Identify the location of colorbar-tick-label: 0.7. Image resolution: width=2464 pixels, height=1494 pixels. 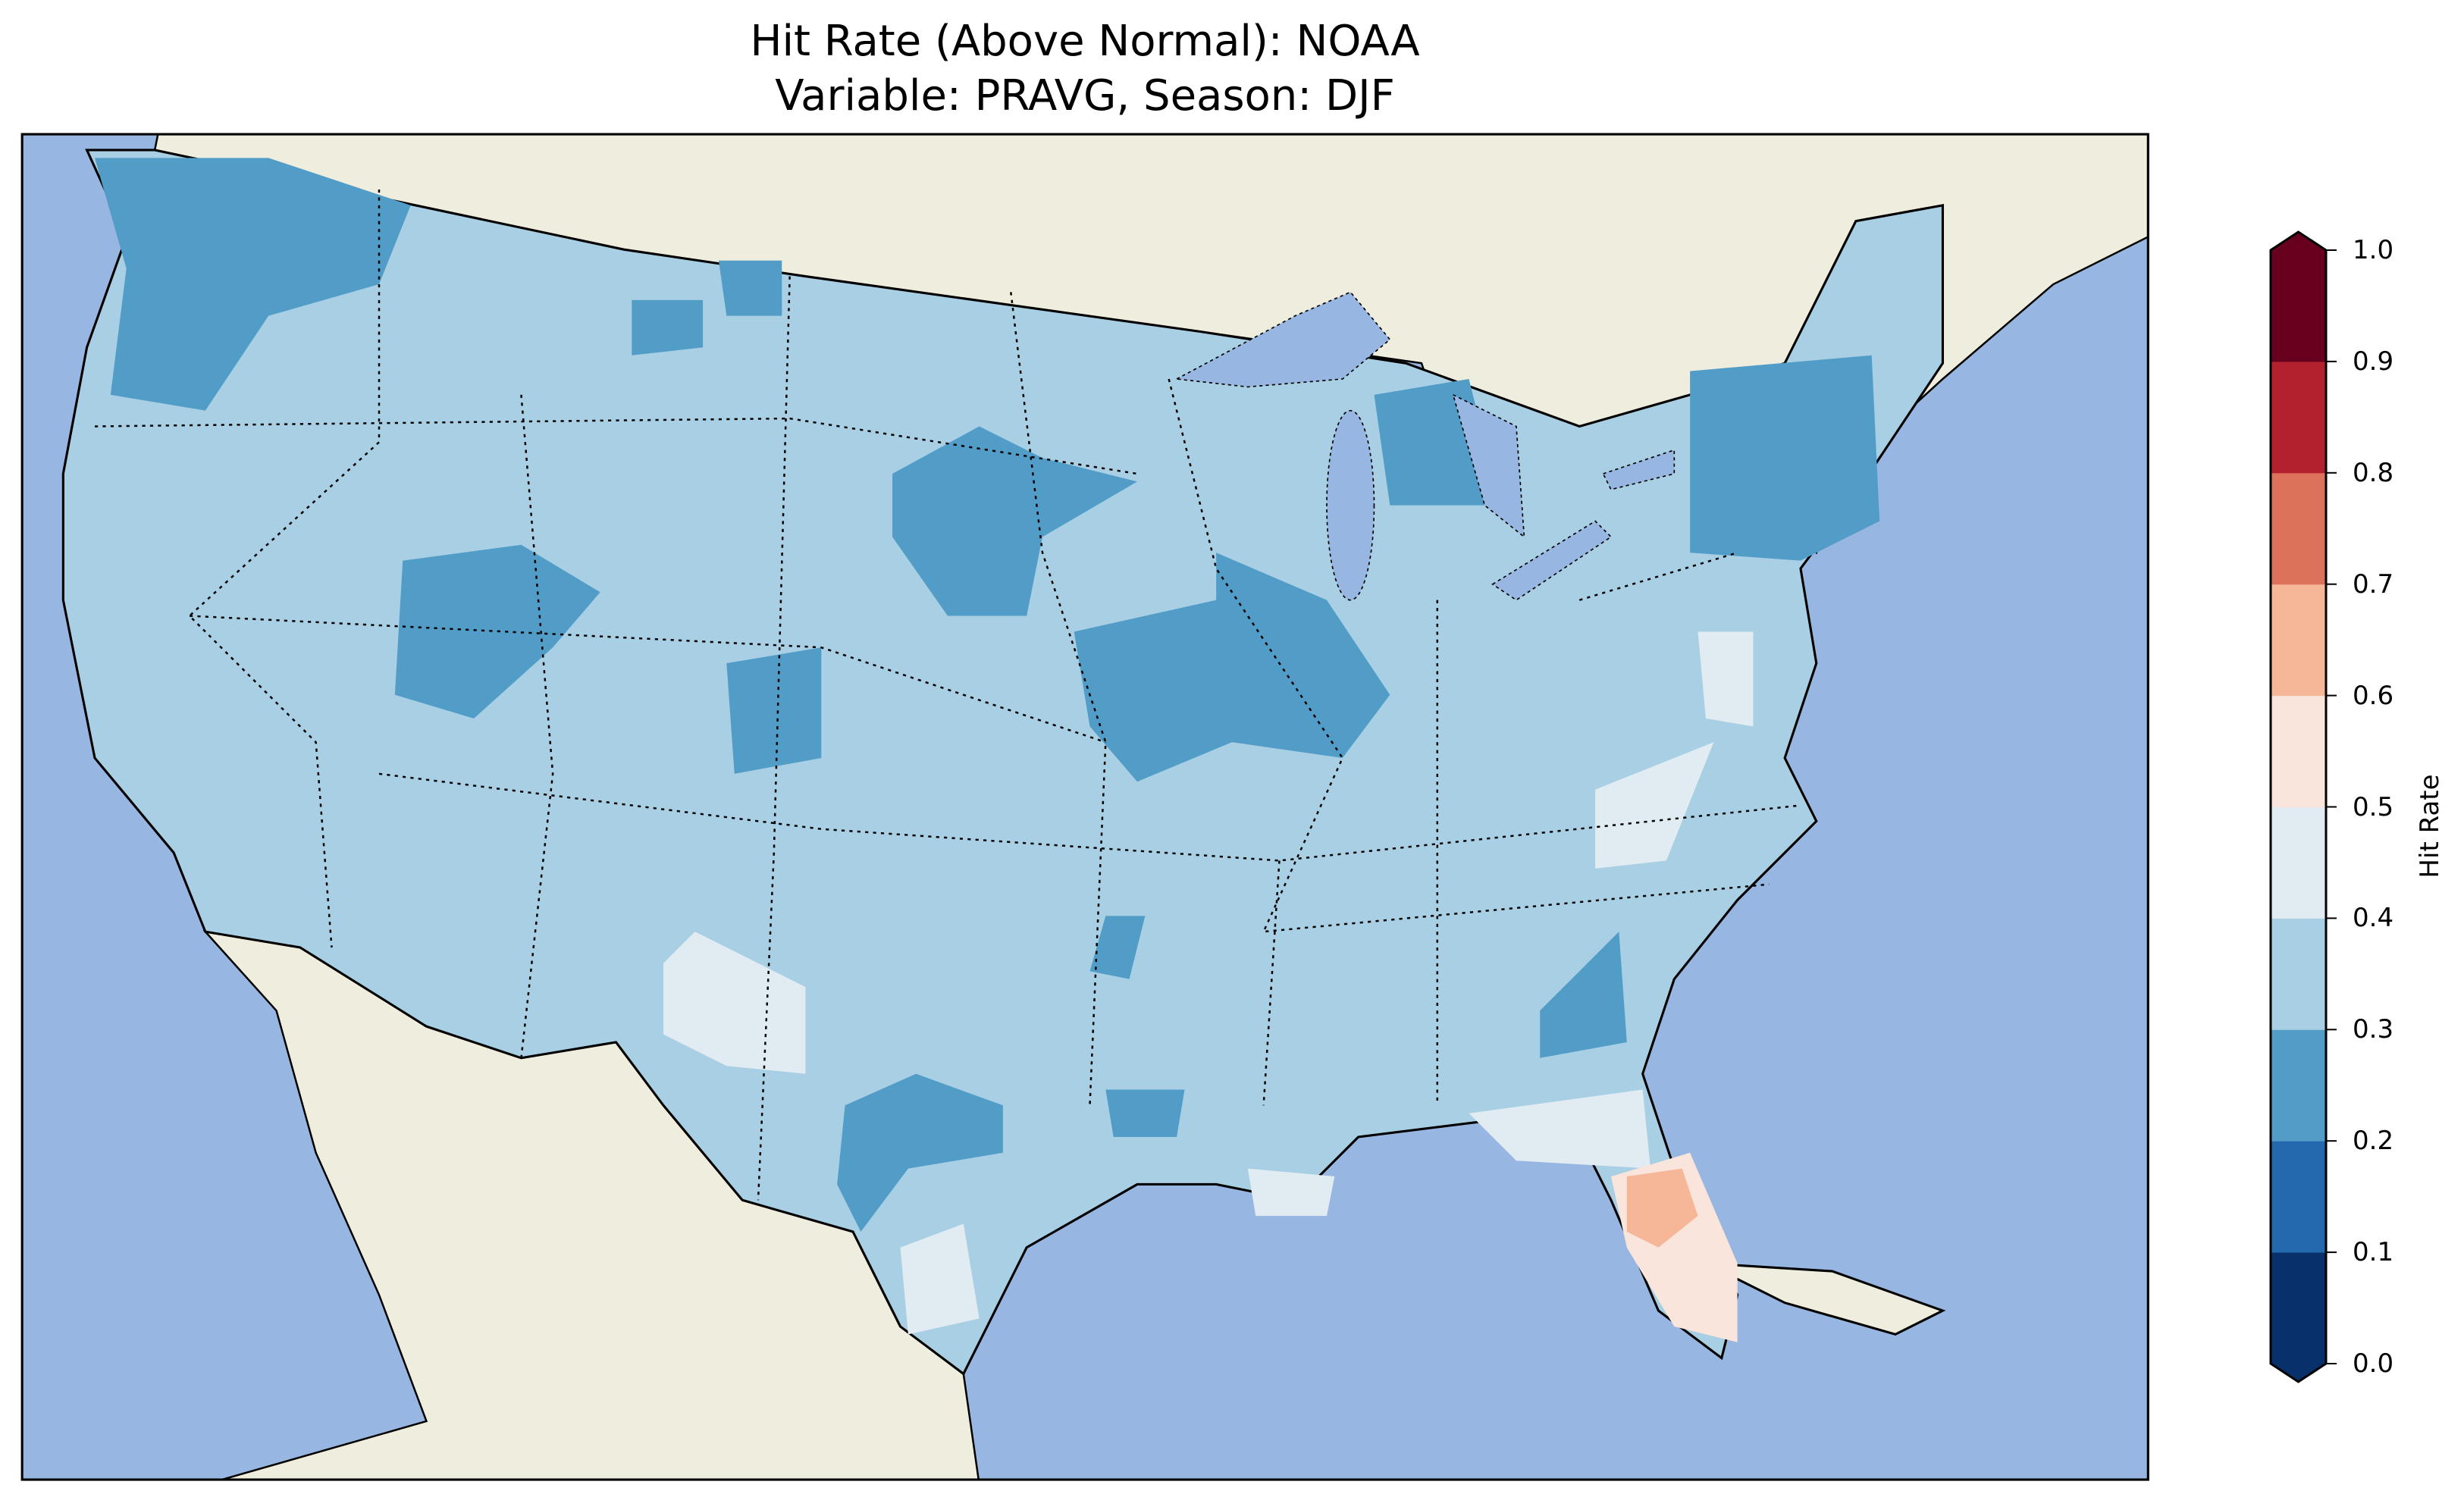
(2374, 584).